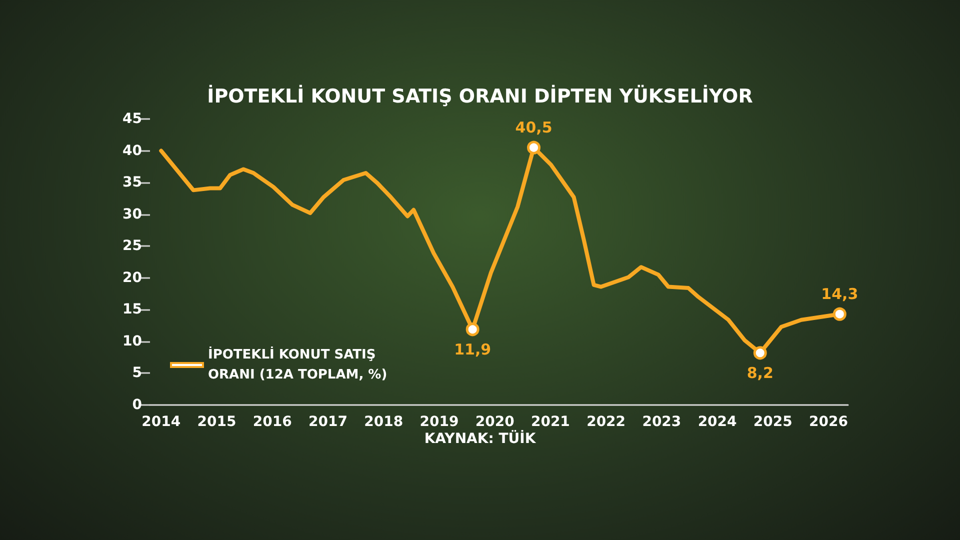  I want to click on legend-label: İPOTEKLİ KONUT SATIŞ ORANI (12A TOPLAM, %), so click(298, 364).